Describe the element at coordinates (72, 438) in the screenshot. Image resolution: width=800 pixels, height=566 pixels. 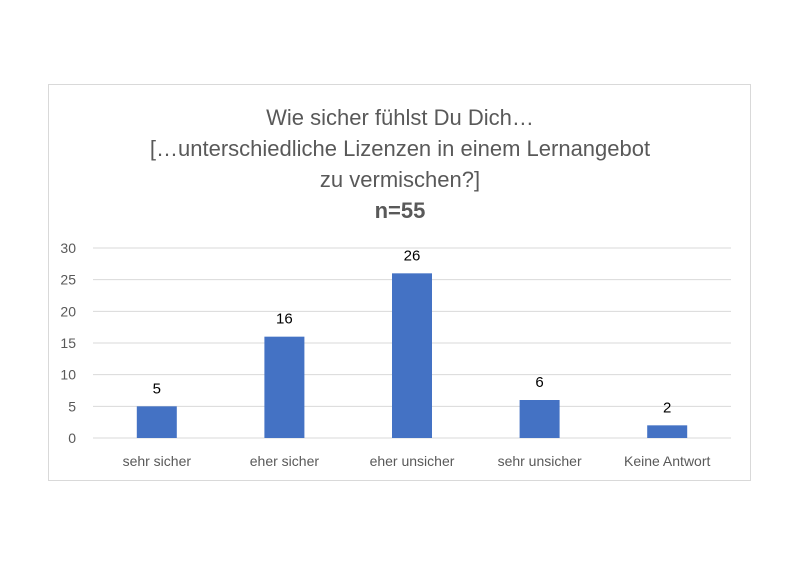
I see `y-tick-label: 0` at that location.